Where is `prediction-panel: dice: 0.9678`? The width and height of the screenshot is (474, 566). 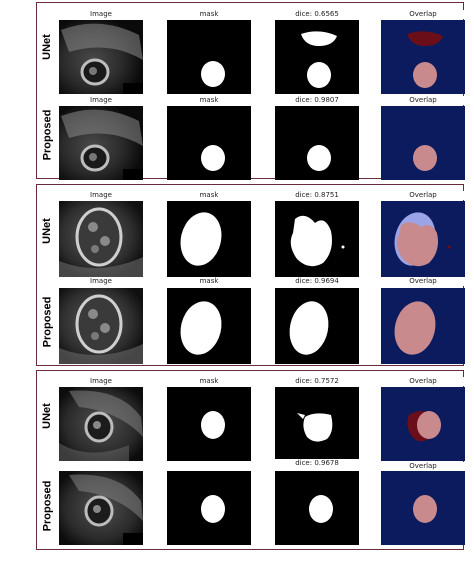
prediction-panel: dice: 0.9678 is located at coordinates (317, 505).